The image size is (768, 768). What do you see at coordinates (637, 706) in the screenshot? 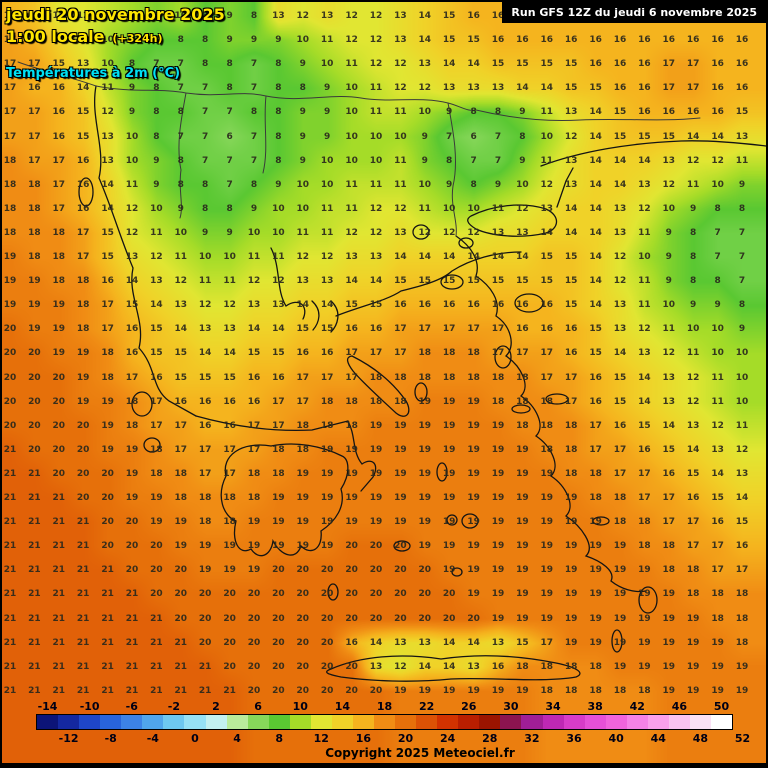
I see `scale-tick-label: 42` at bounding box center [637, 706].